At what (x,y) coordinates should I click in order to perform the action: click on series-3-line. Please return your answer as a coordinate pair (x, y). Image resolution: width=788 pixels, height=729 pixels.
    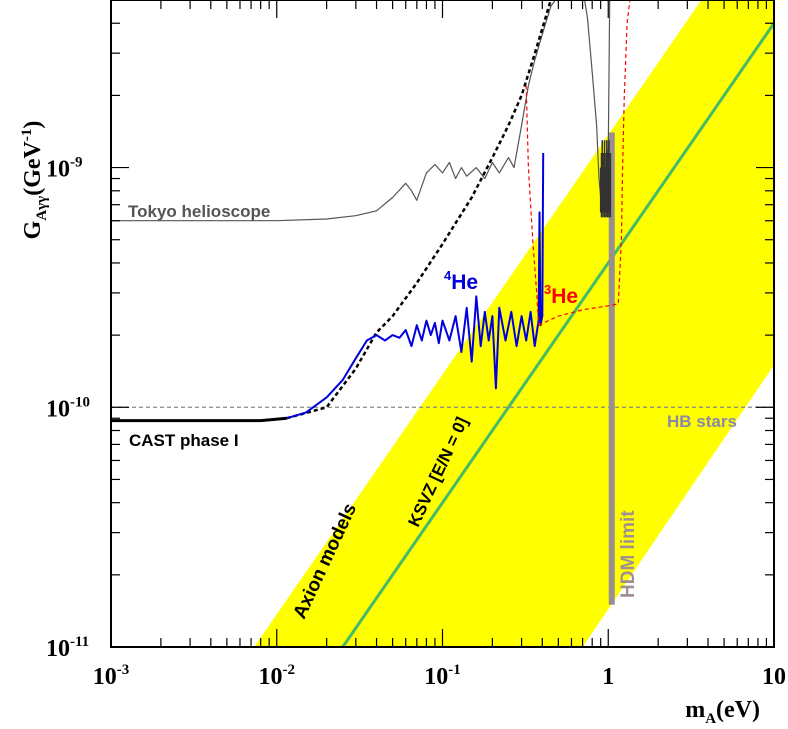
    Looking at the image, I should click on (415, 286).